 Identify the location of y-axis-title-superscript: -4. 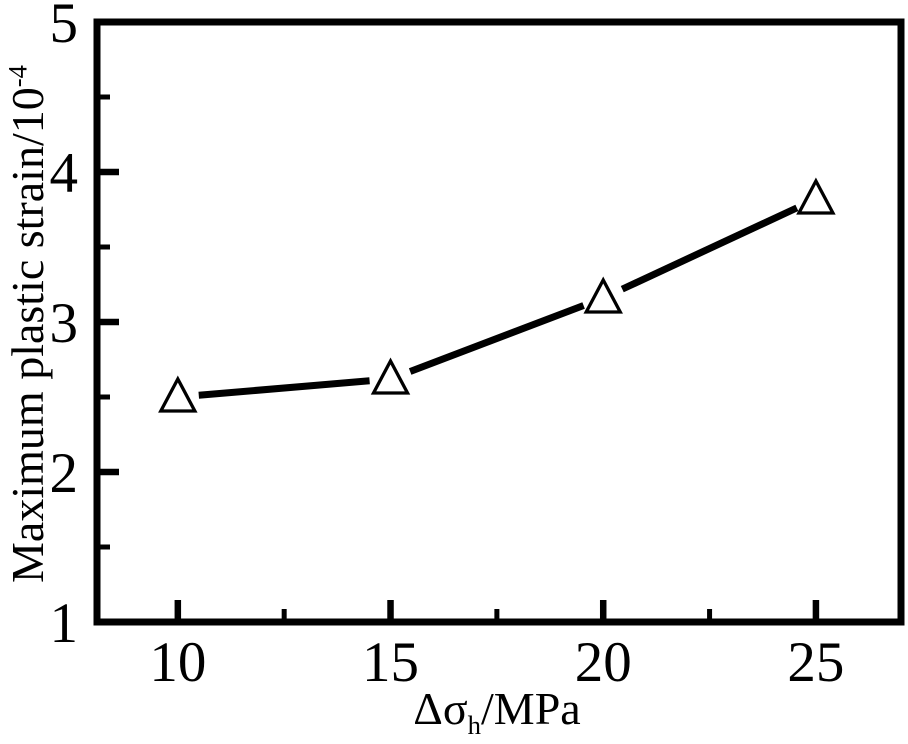
(17, 76).